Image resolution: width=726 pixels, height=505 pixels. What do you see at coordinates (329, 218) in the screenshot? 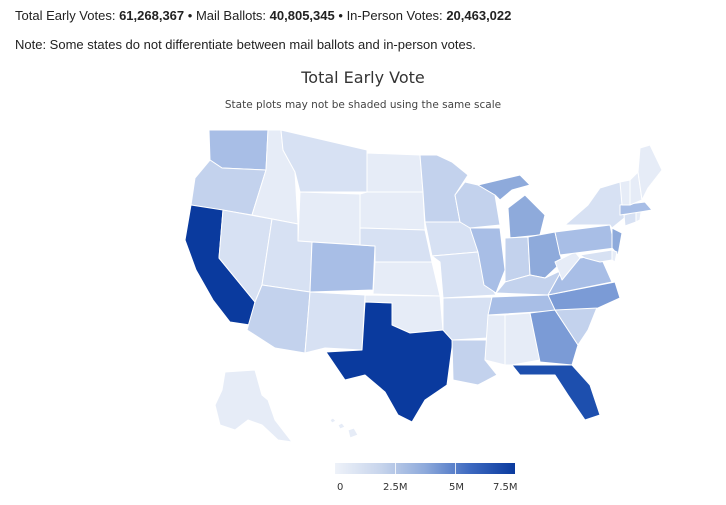
I see `state-wyoming` at bounding box center [329, 218].